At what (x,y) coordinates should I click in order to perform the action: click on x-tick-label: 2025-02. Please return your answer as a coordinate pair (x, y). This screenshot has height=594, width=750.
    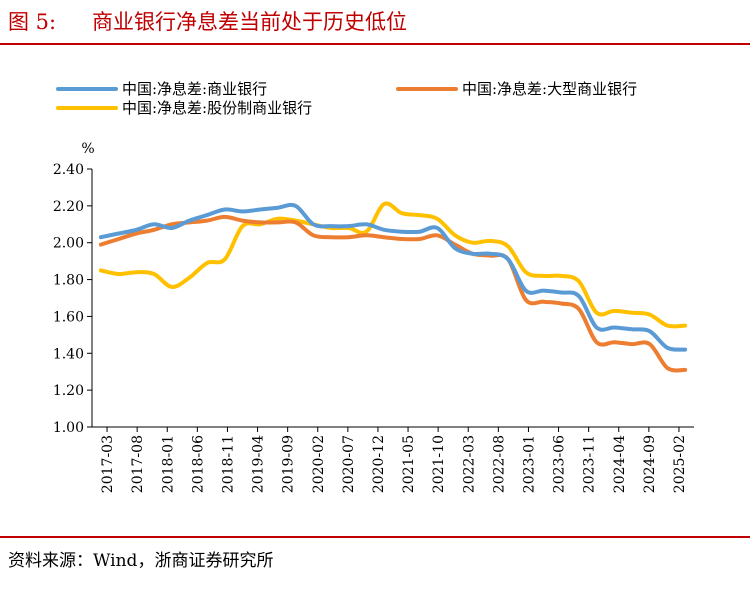
    Looking at the image, I should click on (680, 464).